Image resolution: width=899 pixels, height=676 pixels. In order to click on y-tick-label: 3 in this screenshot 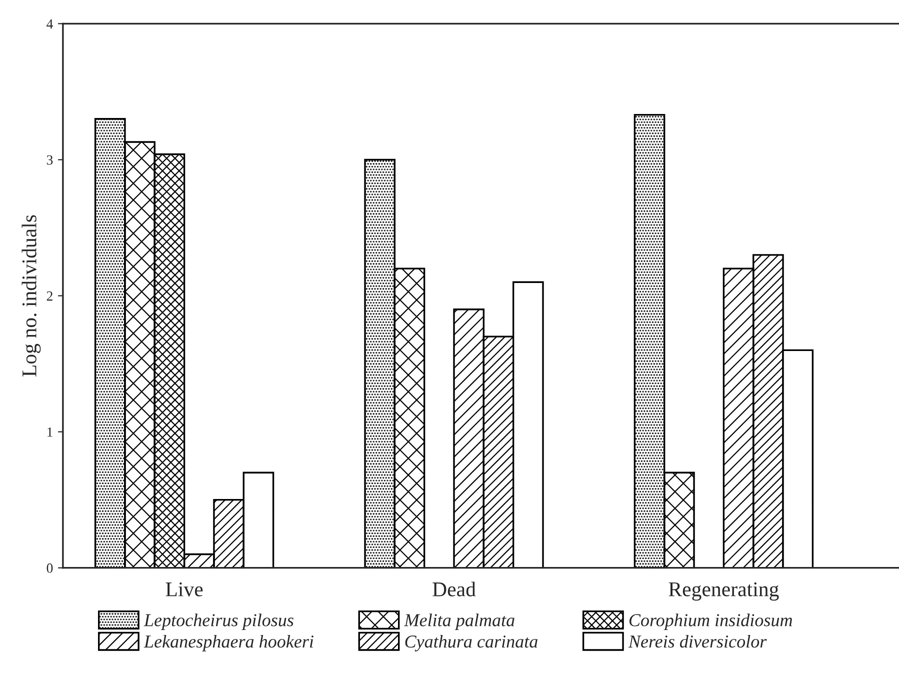, I will do `click(49, 160)`.